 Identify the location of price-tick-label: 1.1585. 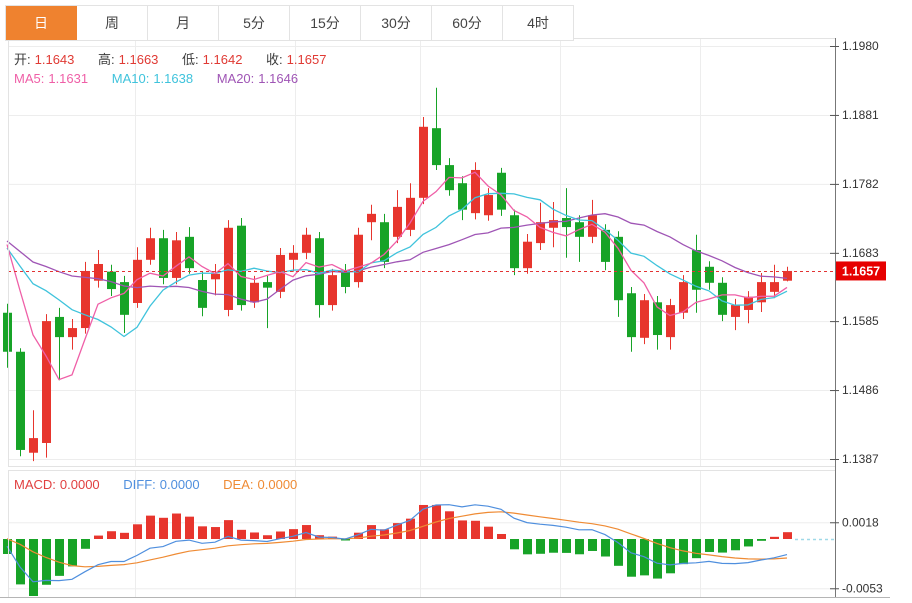
(860, 321).